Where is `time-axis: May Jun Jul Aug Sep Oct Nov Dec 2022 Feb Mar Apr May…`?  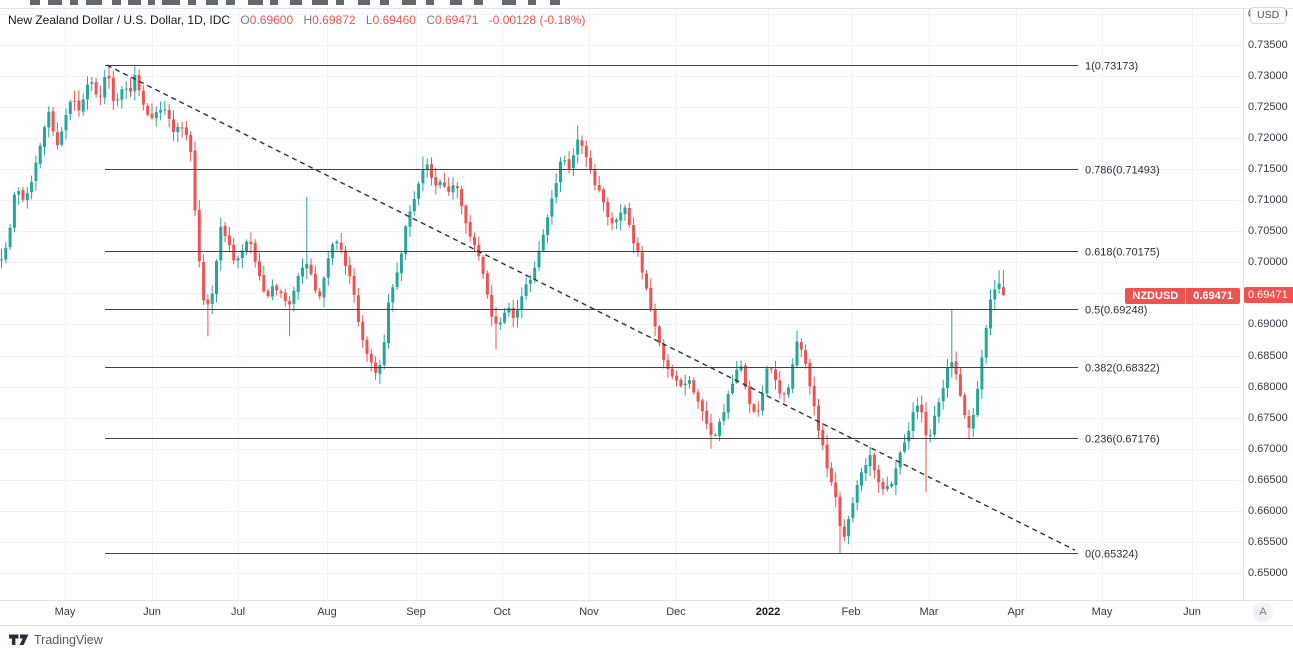
time-axis: May Jun Jul Aug Sep Oct Nov Dec 2022 Feb Mar Apr May… is located at coordinates (646, 613).